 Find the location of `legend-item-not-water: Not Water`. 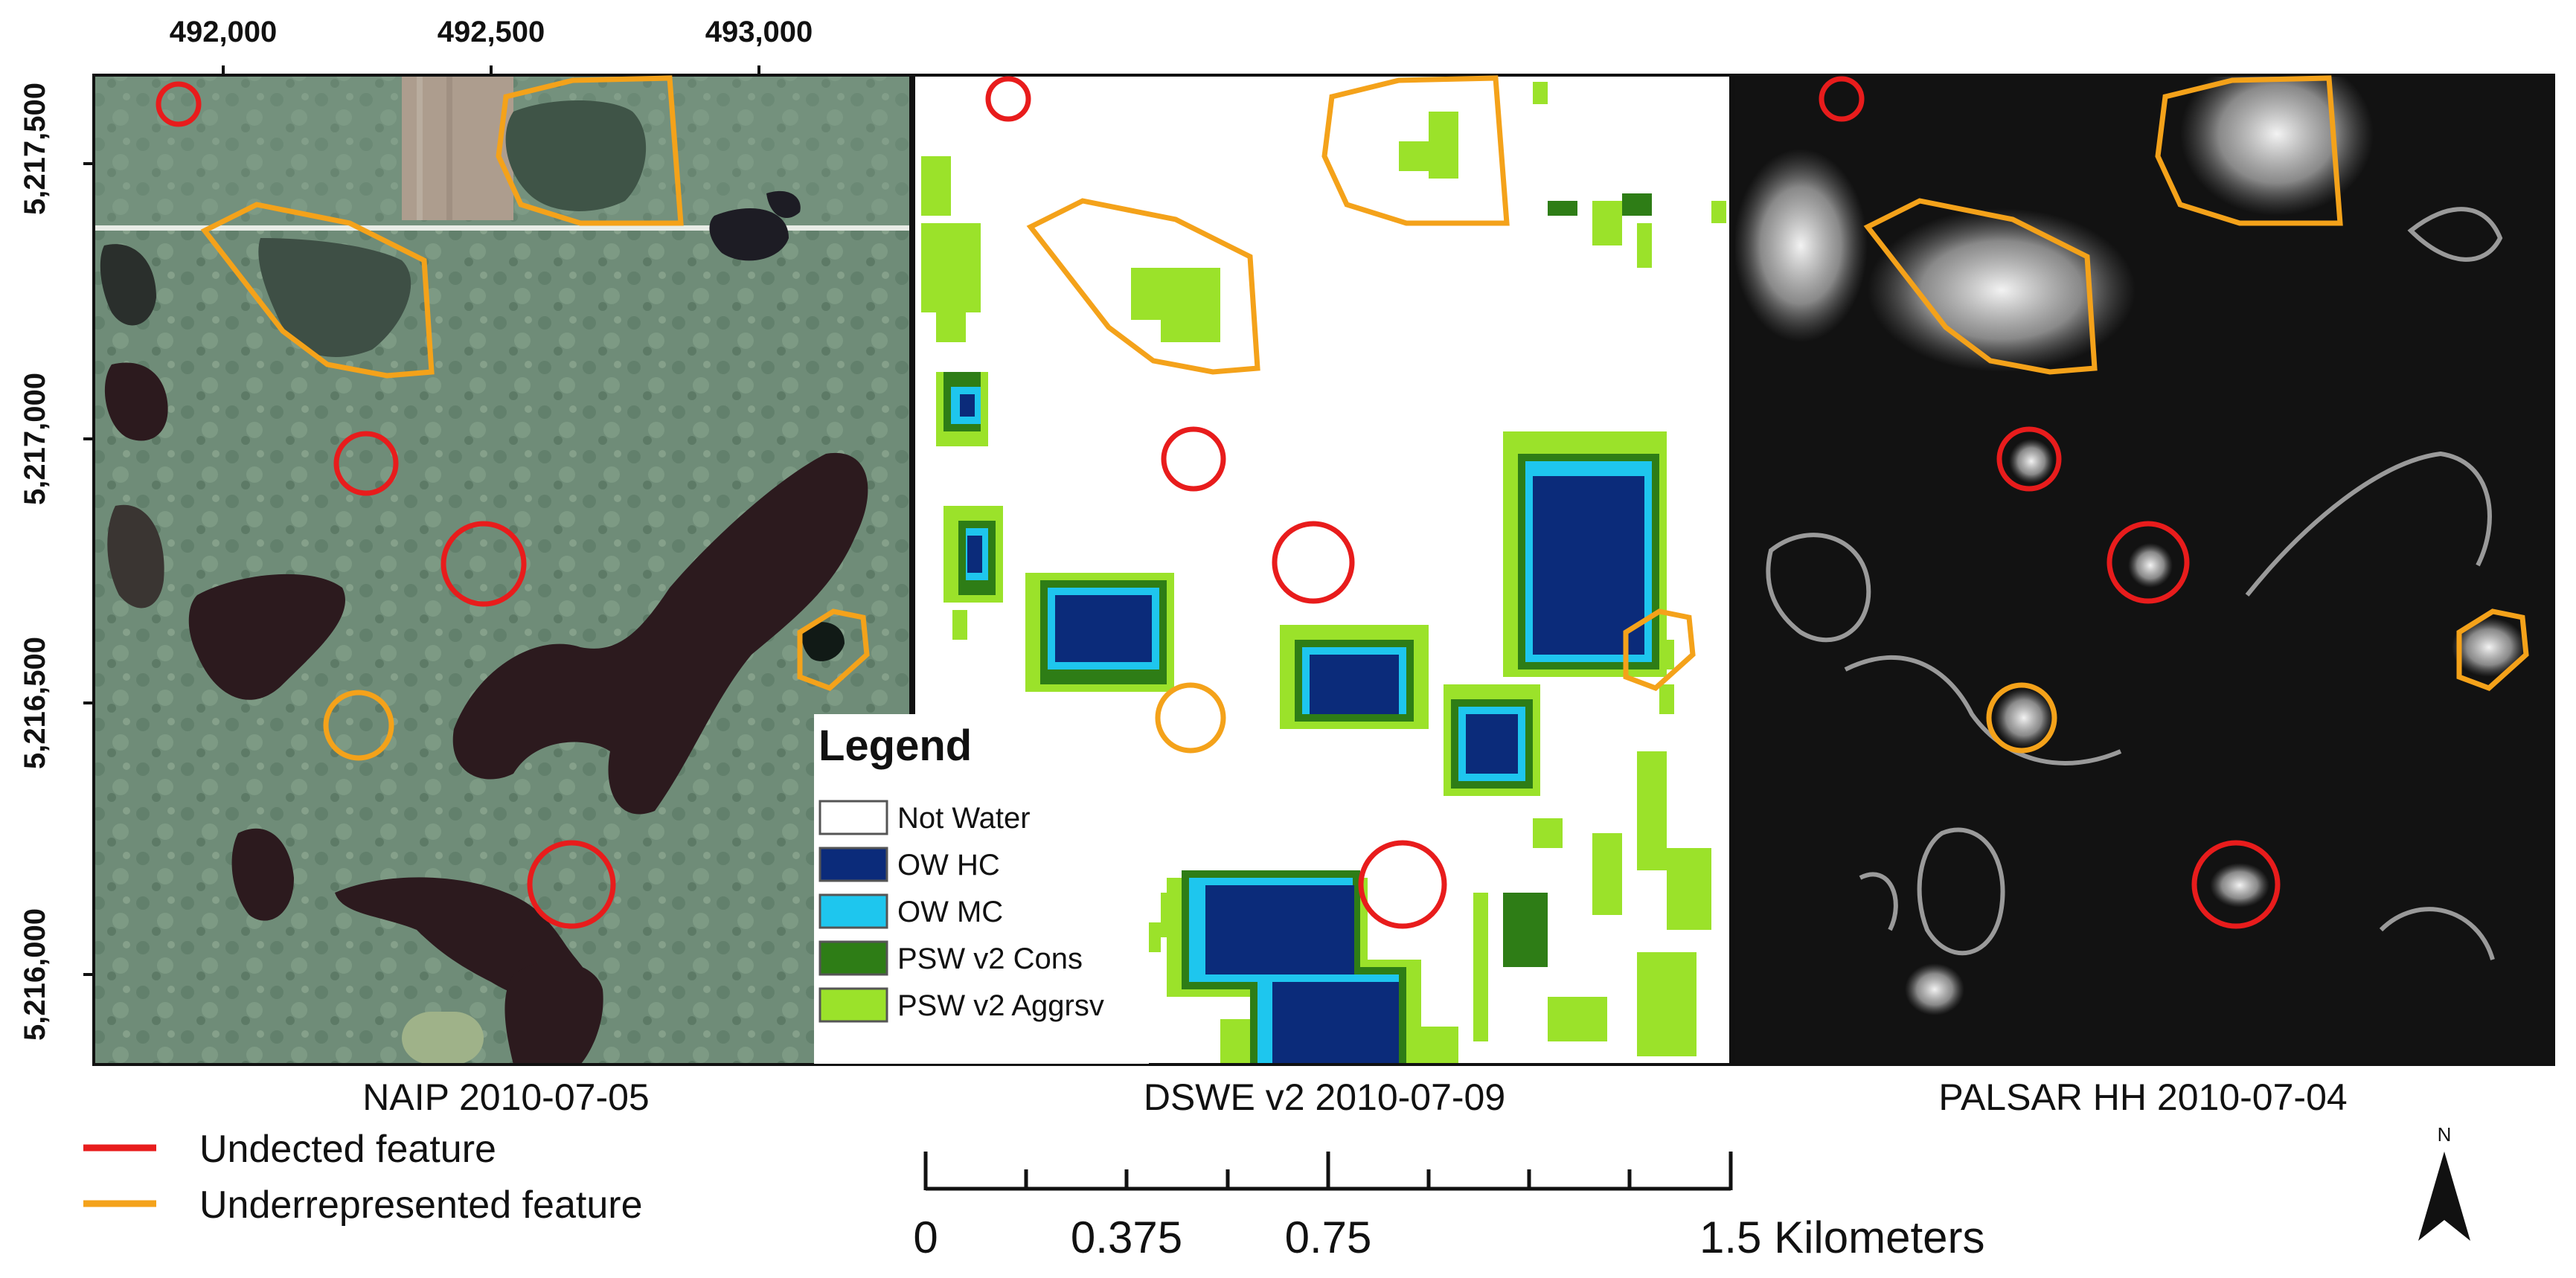

legend-item-not-water: Not Water is located at coordinates (924, 818).